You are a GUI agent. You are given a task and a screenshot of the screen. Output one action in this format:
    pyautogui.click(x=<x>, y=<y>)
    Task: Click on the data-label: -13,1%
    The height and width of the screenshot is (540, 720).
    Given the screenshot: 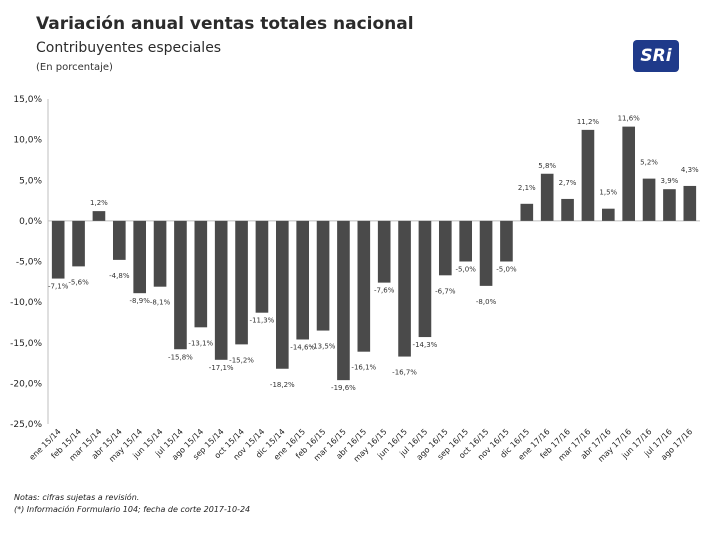 What is the action you would take?
    pyautogui.click(x=200, y=343)
    